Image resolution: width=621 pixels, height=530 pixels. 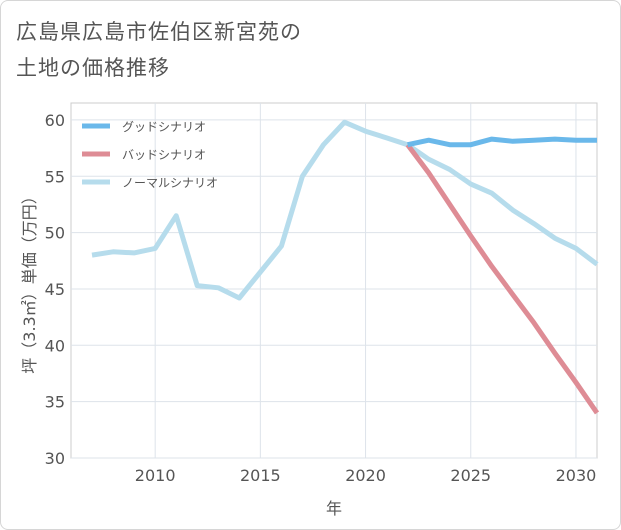 I want to click on y-tick-label: 60, so click(x=55, y=120).